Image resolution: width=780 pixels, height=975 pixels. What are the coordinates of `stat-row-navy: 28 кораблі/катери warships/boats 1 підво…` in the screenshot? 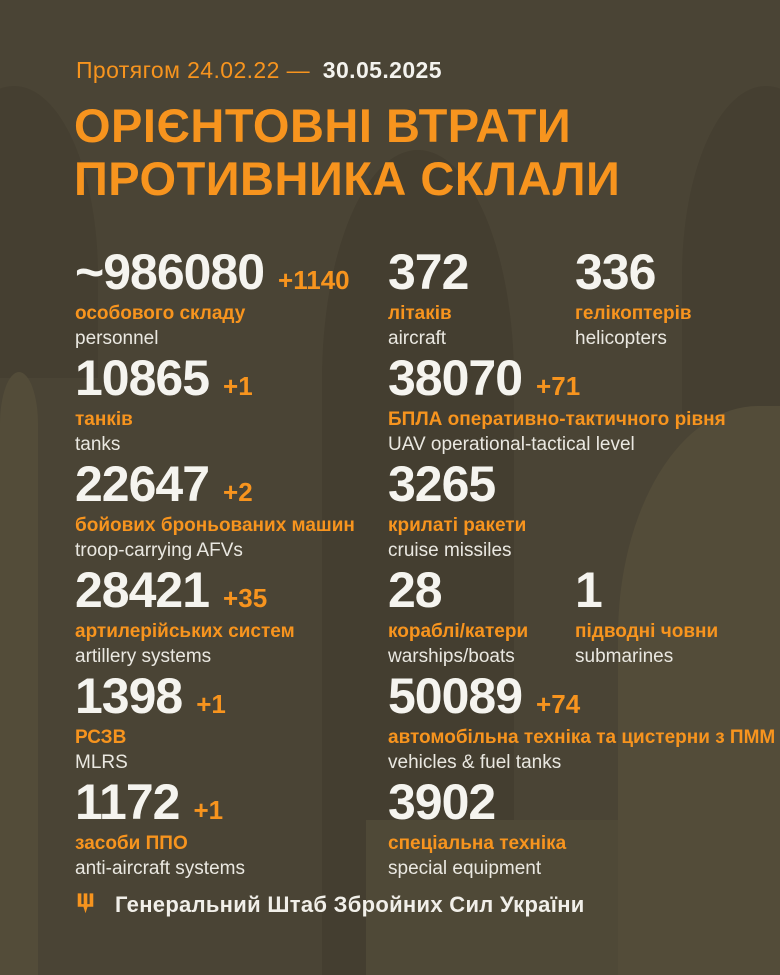 It's located at (581, 617).